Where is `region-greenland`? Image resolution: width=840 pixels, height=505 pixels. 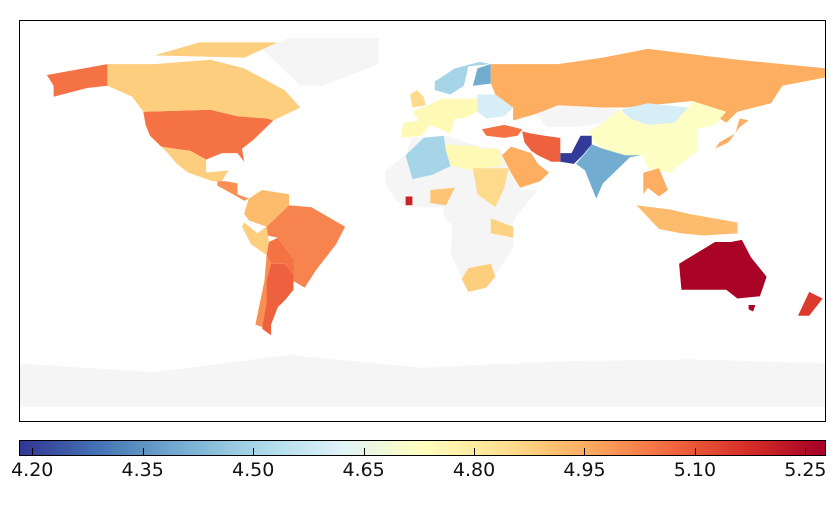
region-greenland is located at coordinates (320, 62).